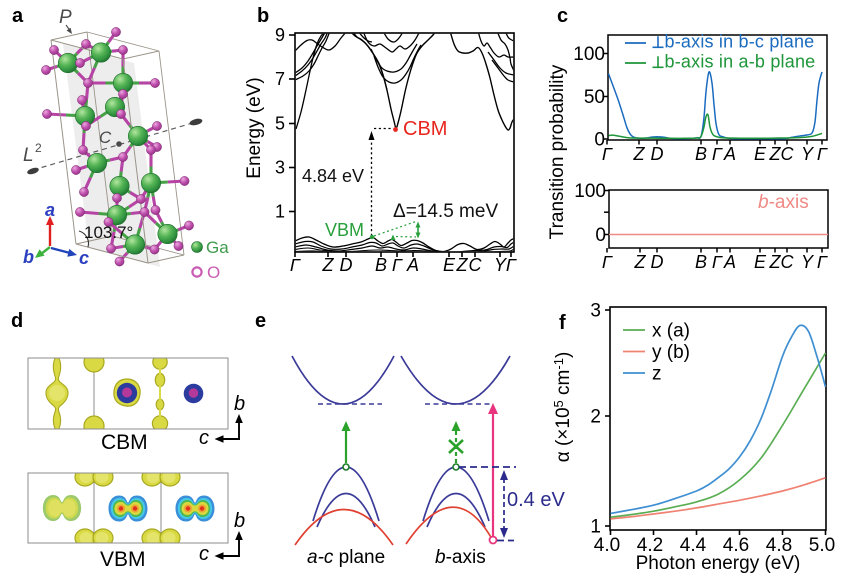  What do you see at coordinates (445, 211) in the screenshot?
I see `svg-text: Δ=14.5 meV` at bounding box center [445, 211].